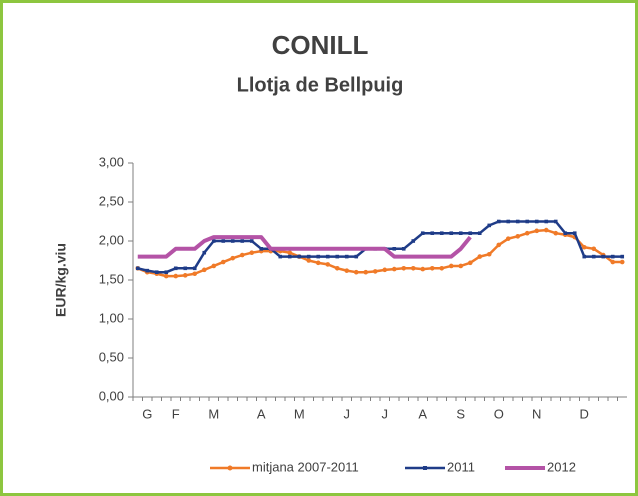 The width and height of the screenshot is (638, 496). I want to click on legend-label: 2012, so click(561, 466).